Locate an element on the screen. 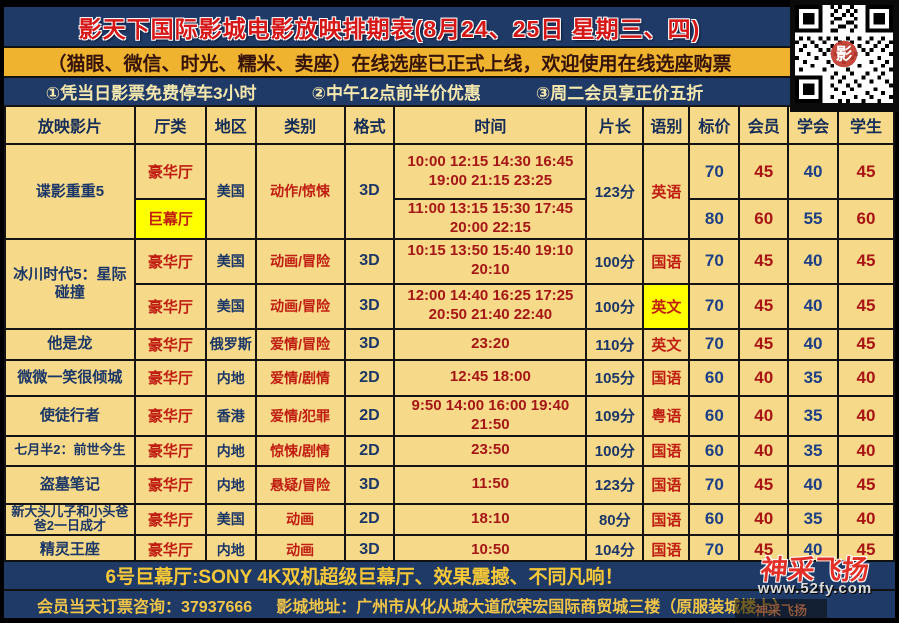 This screenshot has width=899, height=623. movie-title-cell: 新大头儿子和小头爸爸2一日成才 is located at coordinates (70, 519).